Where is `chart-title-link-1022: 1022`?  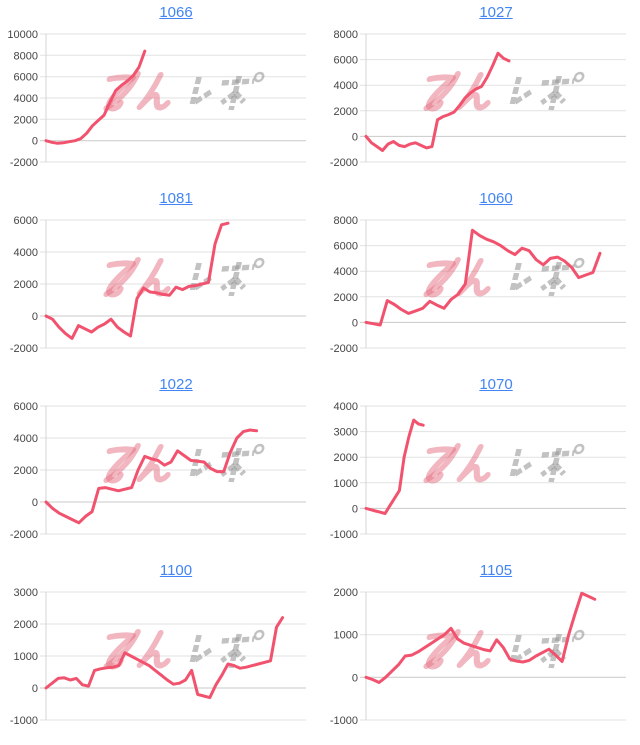 chart-title-link-1022: 1022 is located at coordinates (176, 384).